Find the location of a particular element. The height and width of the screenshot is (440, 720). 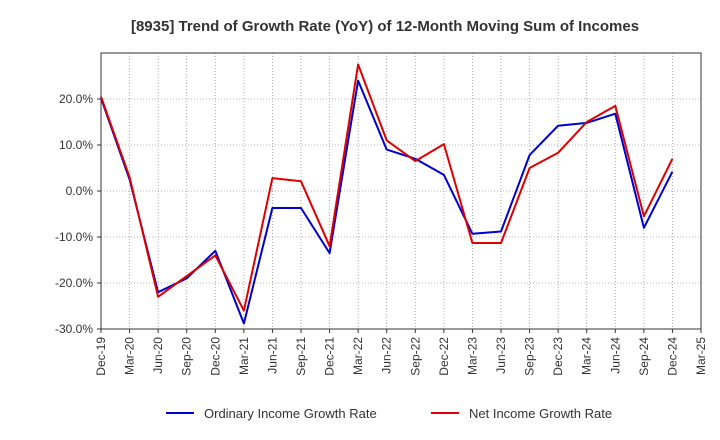

x-tick-label: Mar-20 is located at coordinates (130, 356).